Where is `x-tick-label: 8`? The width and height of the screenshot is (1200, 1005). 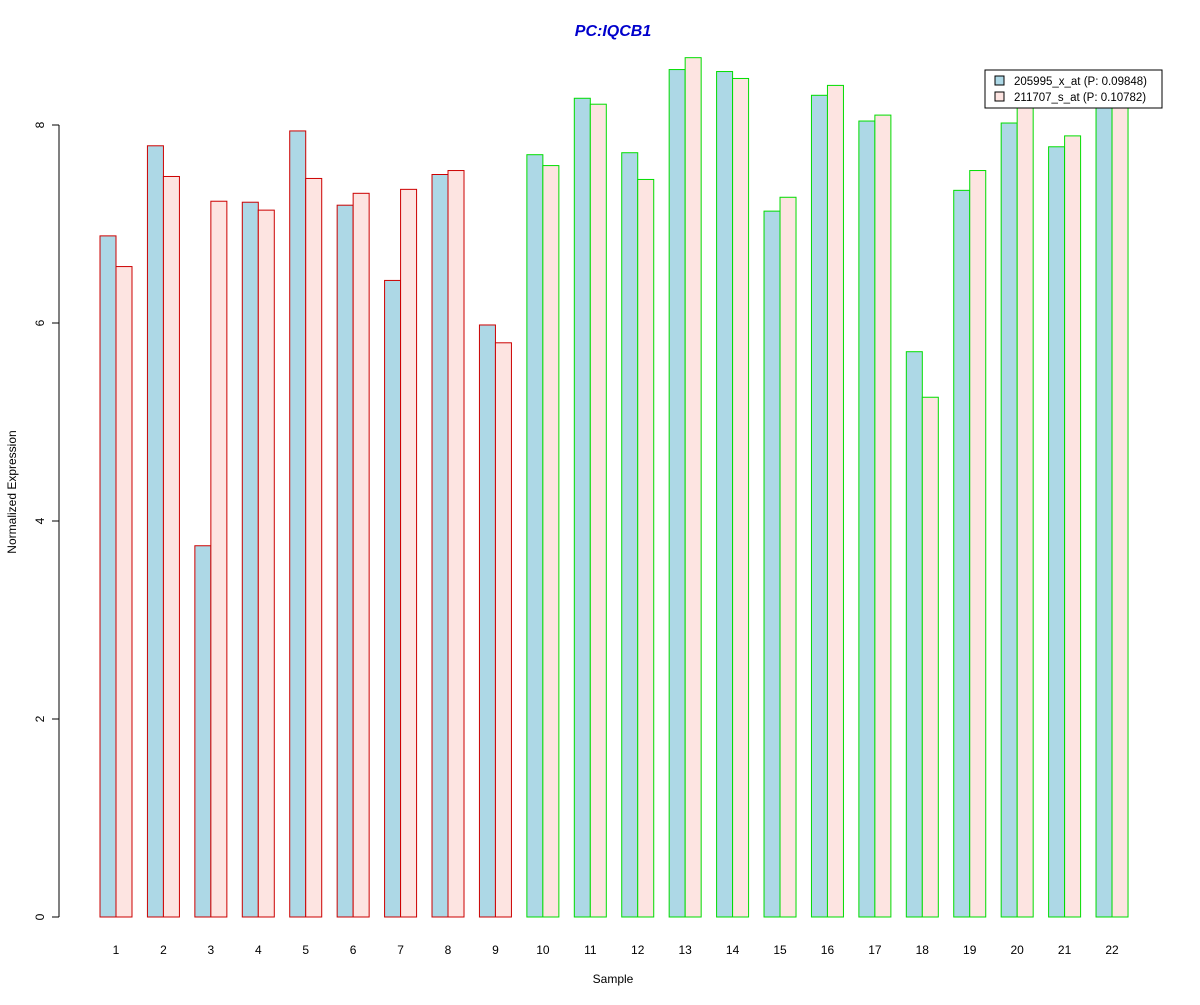 x-tick-label: 8 is located at coordinates (448, 950).